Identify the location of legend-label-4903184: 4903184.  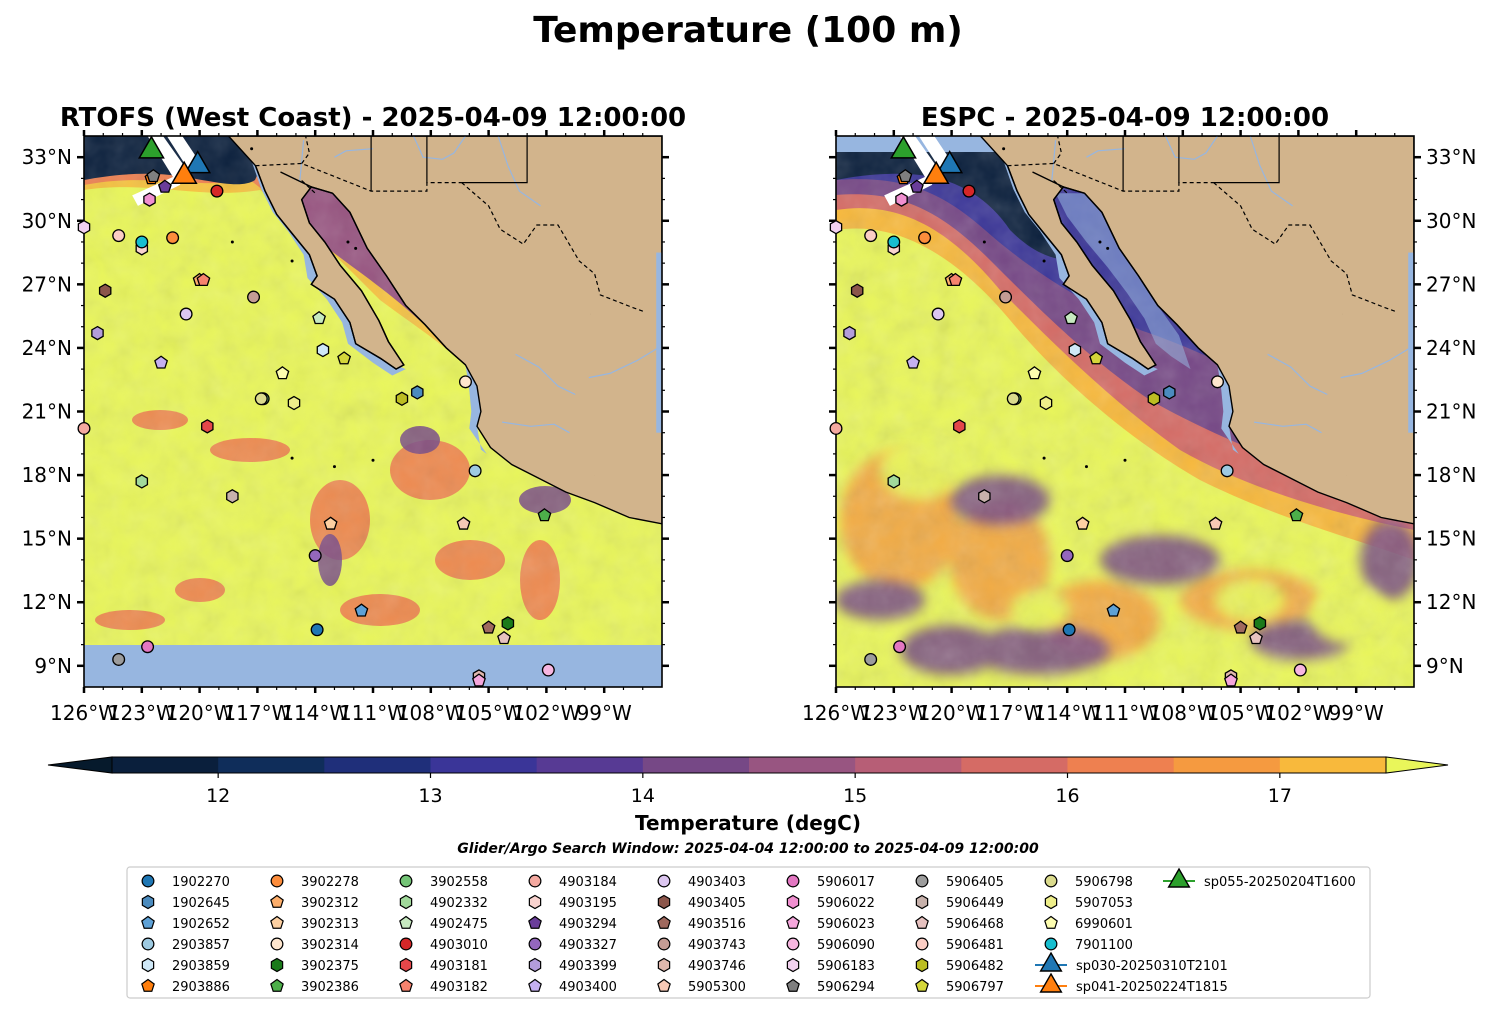
(588, 882).